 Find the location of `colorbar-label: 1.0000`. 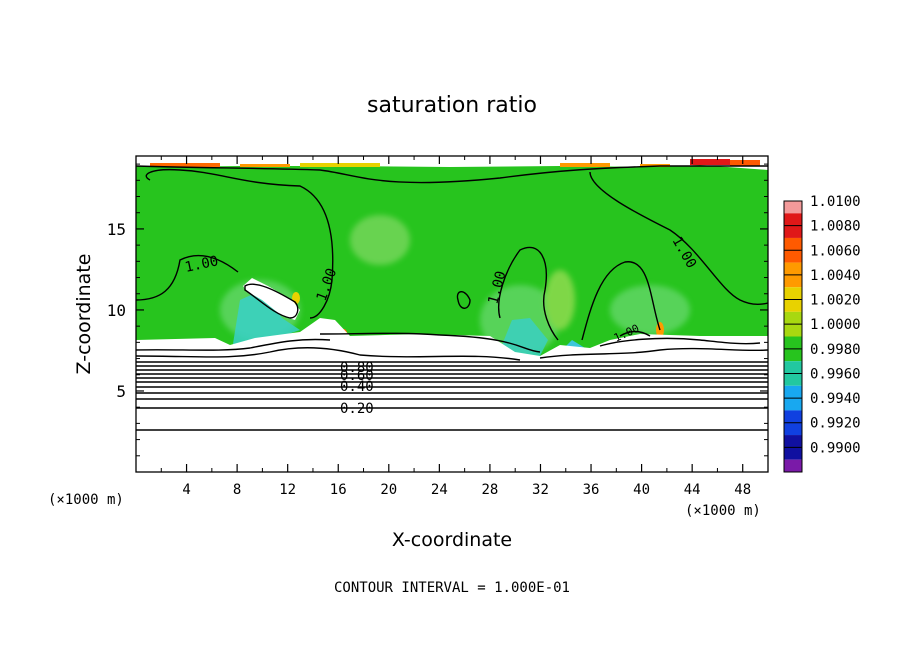

colorbar-label: 1.0000 is located at coordinates (835, 325).